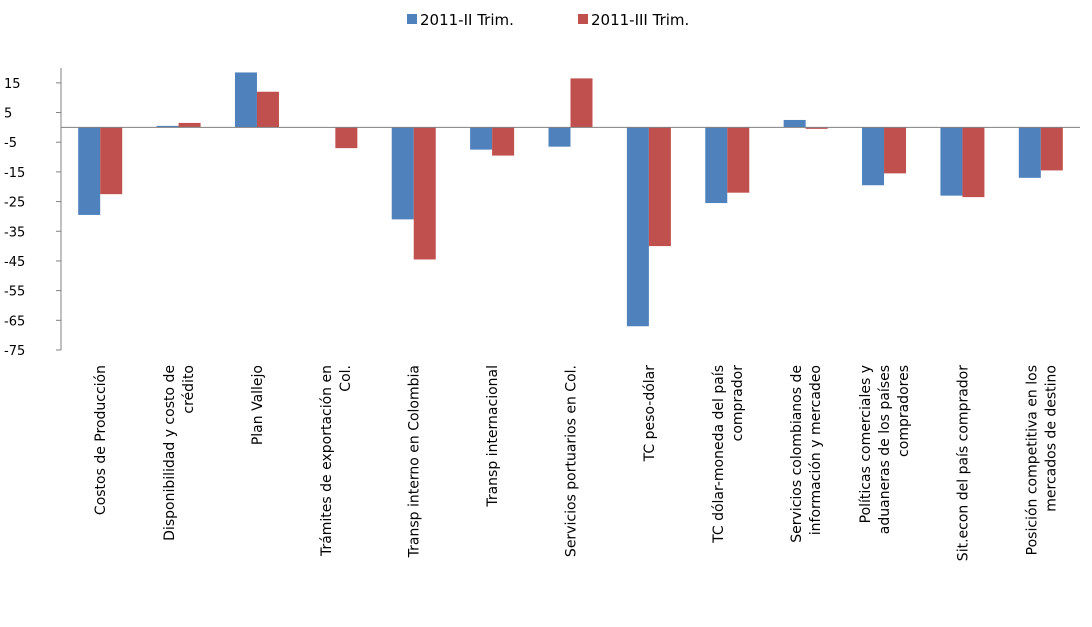 The width and height of the screenshot is (1092, 627). I want to click on category-label-line: Costos de Producción, so click(101, 440).